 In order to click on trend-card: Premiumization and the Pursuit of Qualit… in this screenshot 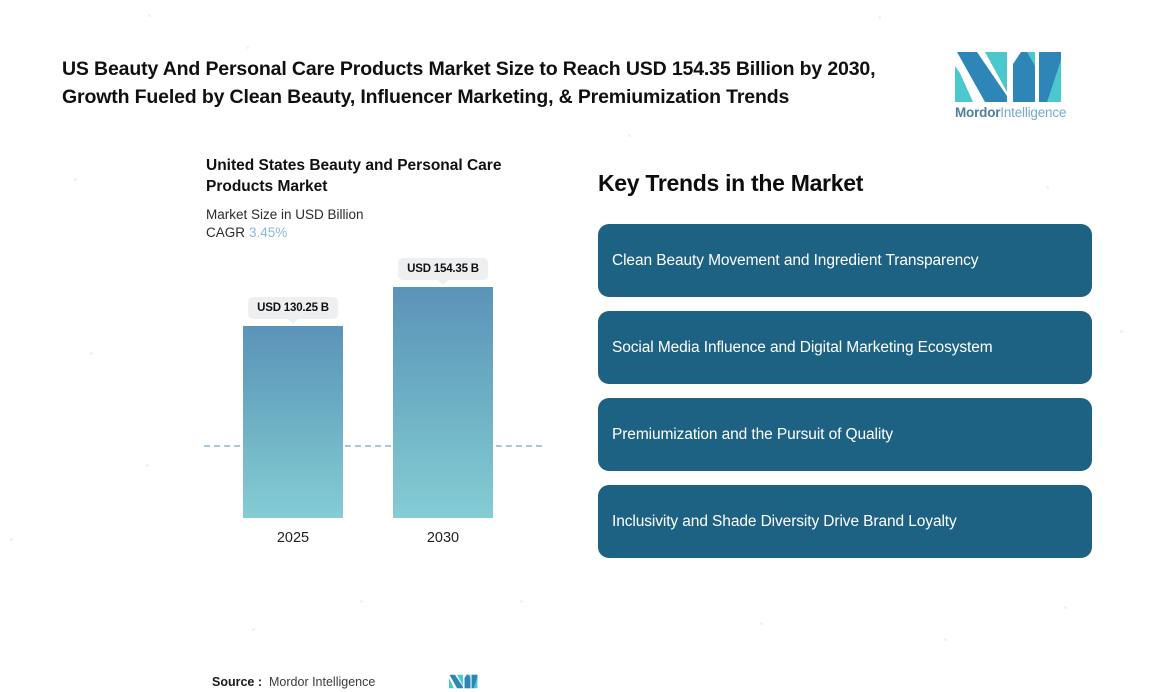, I will do `click(845, 434)`.